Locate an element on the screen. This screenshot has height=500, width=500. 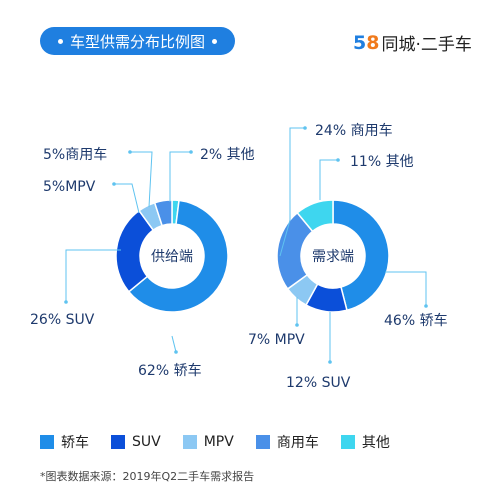
donut-center-label: 供给端 is located at coordinates (172, 257).